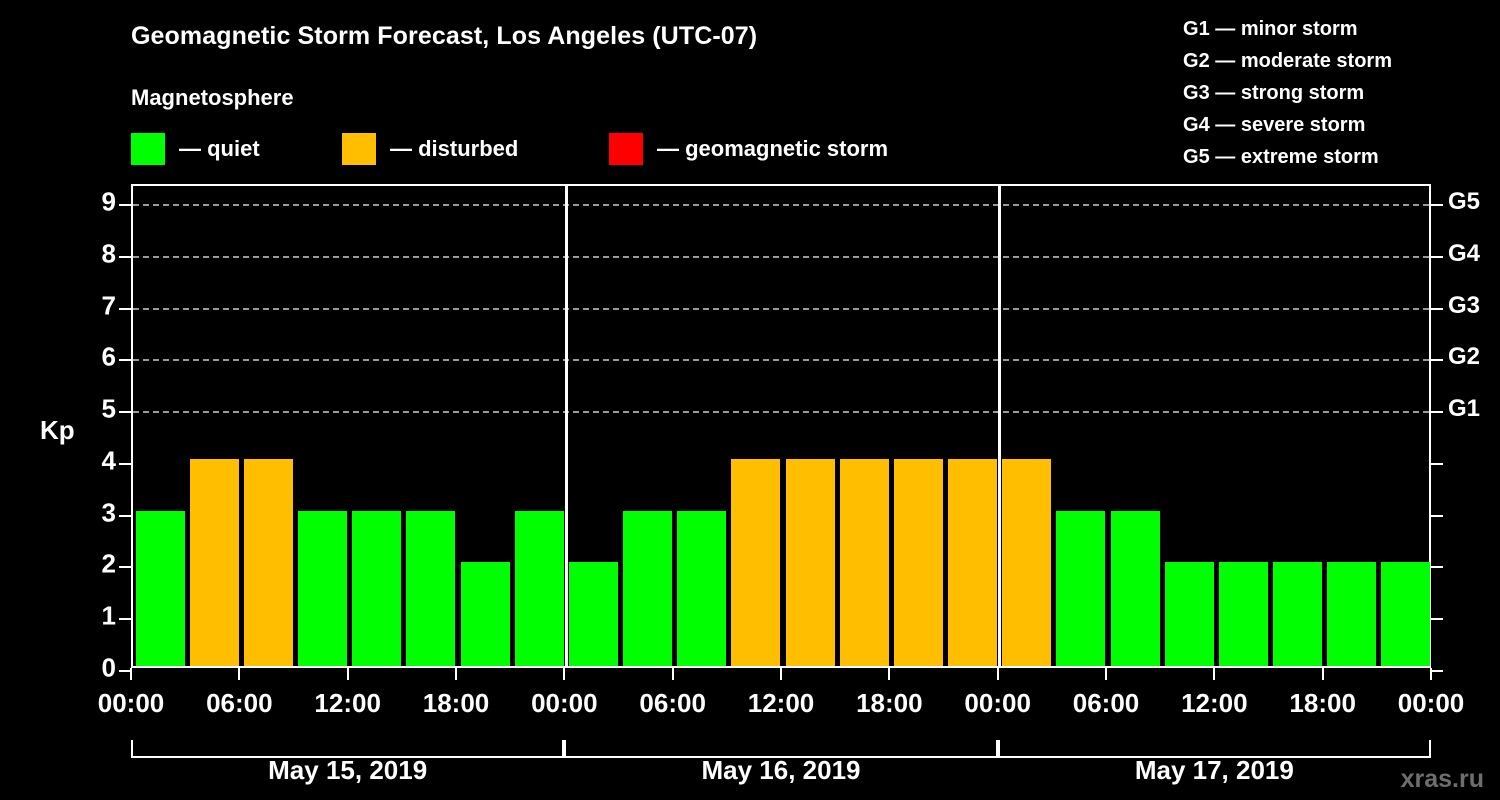 The width and height of the screenshot is (1500, 800). What do you see at coordinates (1464, 357) in the screenshot?
I see `right-axis-label-G2: G2` at bounding box center [1464, 357].